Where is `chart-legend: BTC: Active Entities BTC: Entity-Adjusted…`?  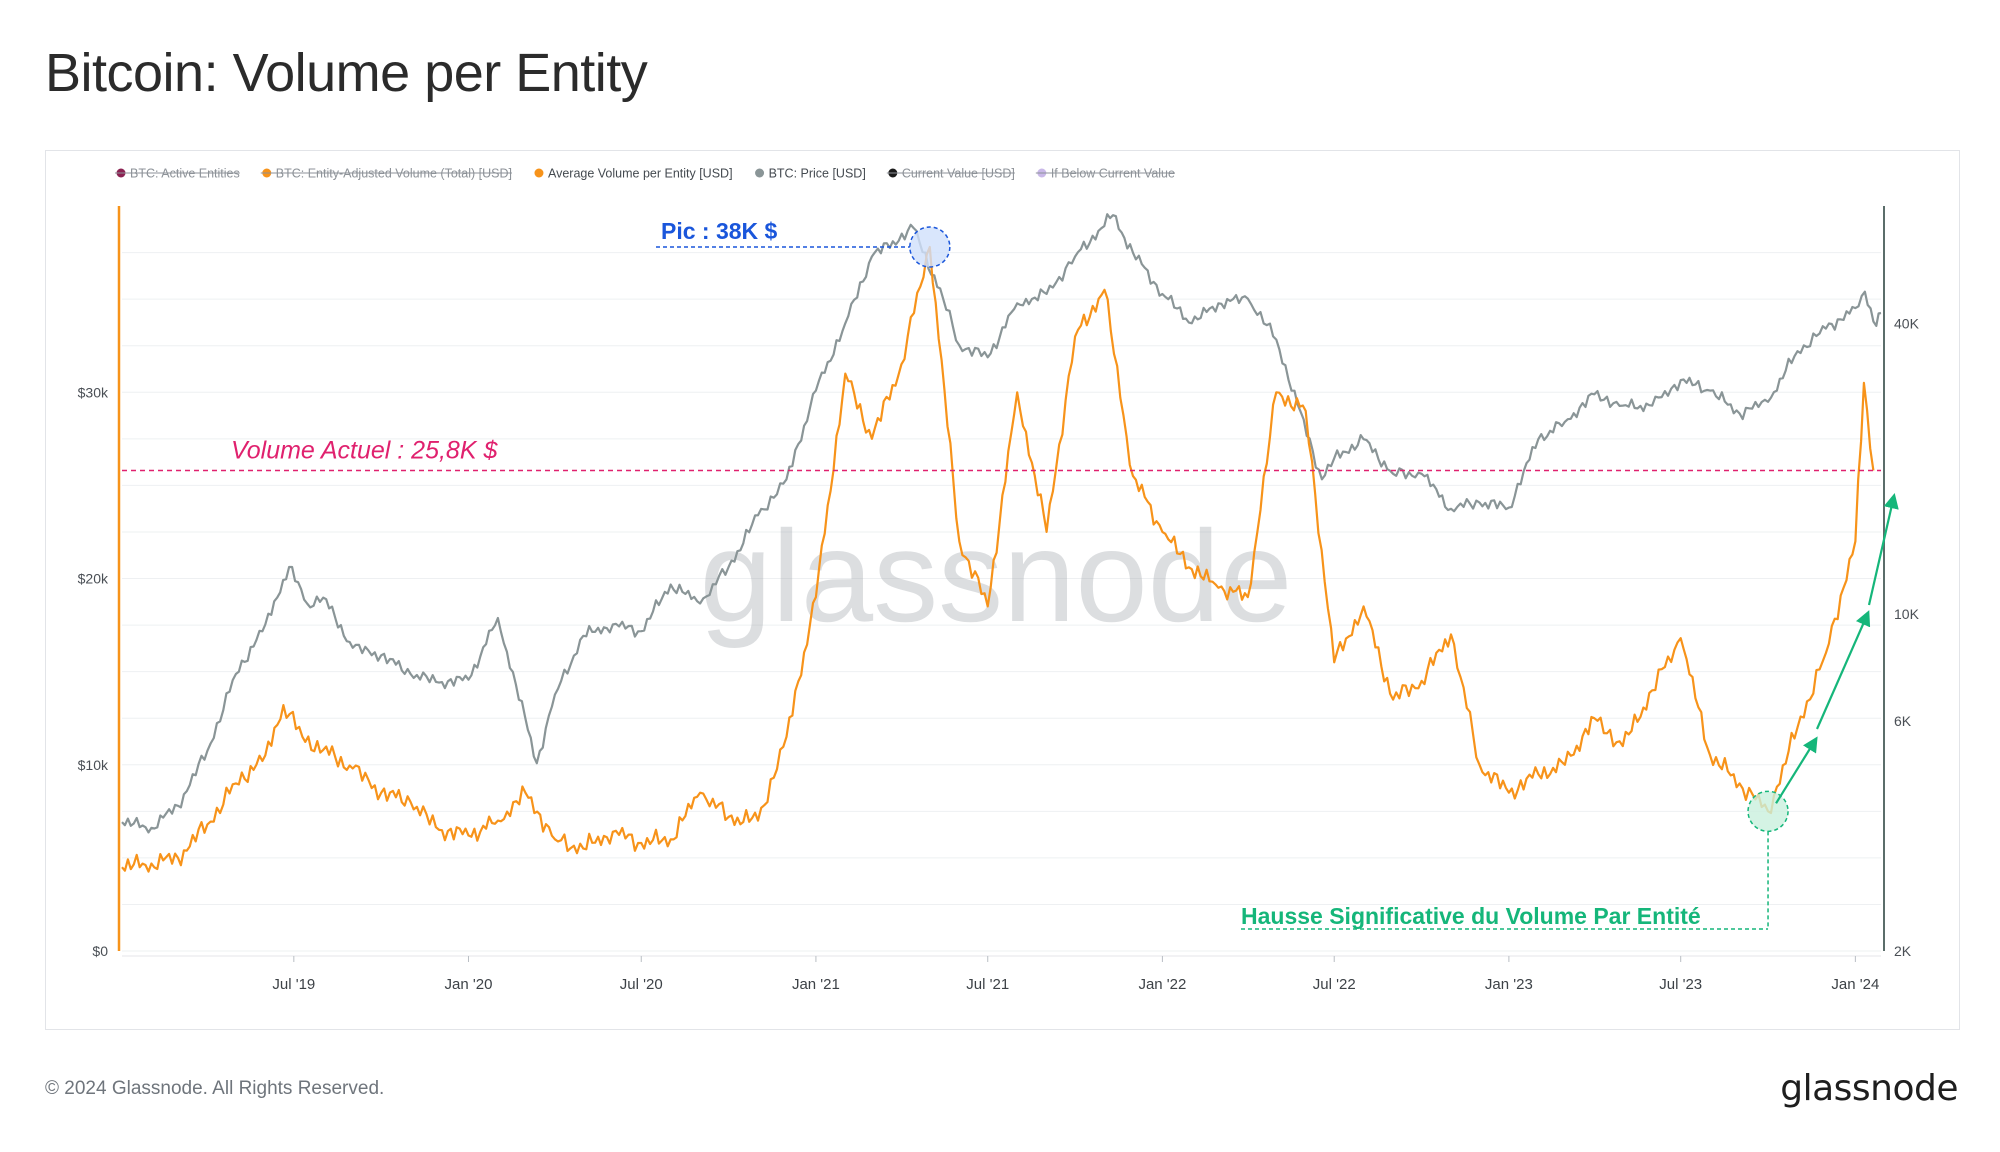
chart-legend: BTC: Active Entities BTC: Entity-Adjusted… is located at coordinates (645, 174).